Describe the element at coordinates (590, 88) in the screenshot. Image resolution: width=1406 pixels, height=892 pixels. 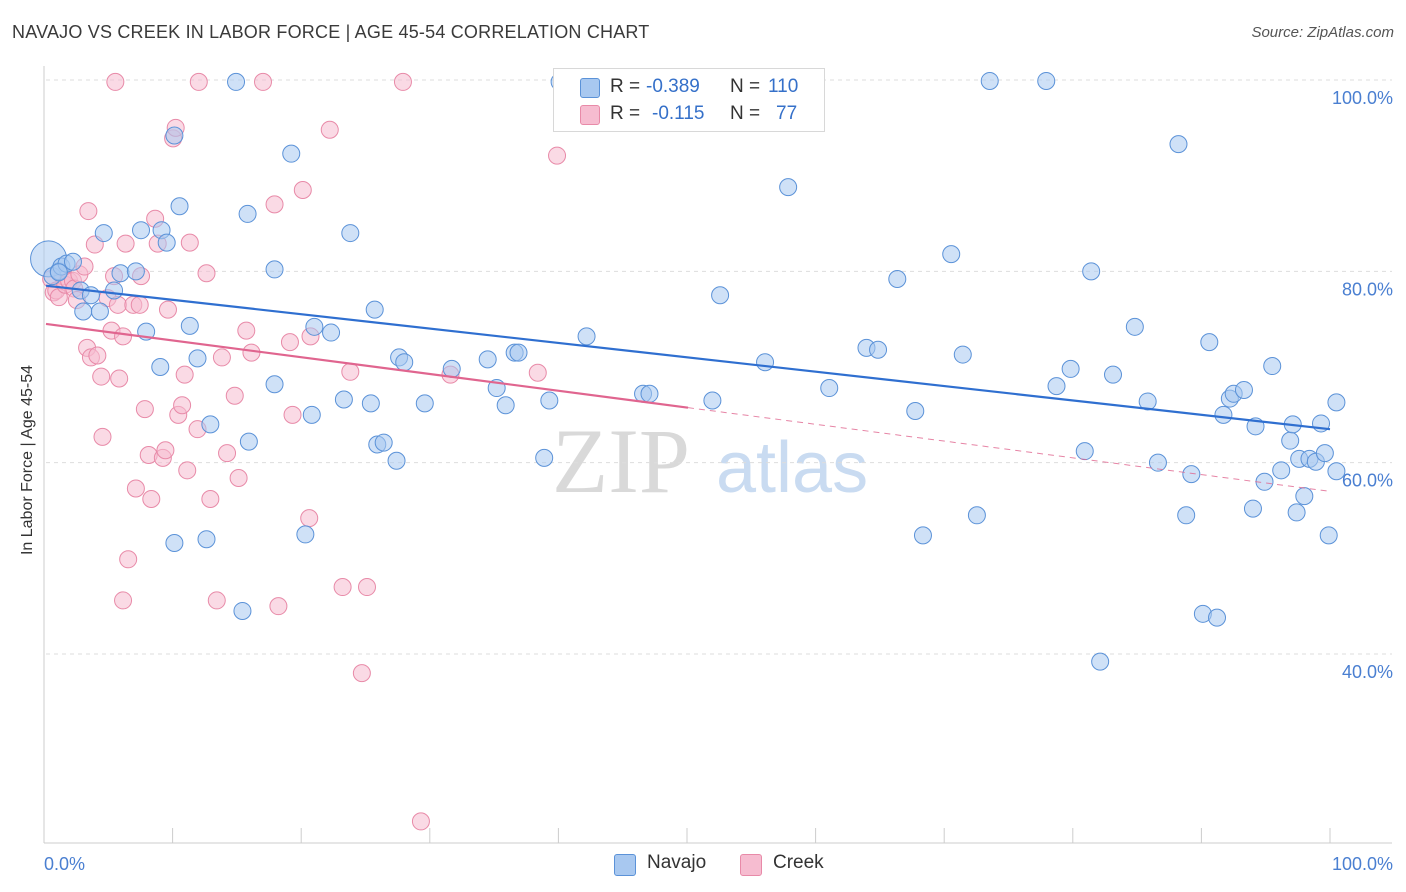
I see `navajo-swatch` at that location.